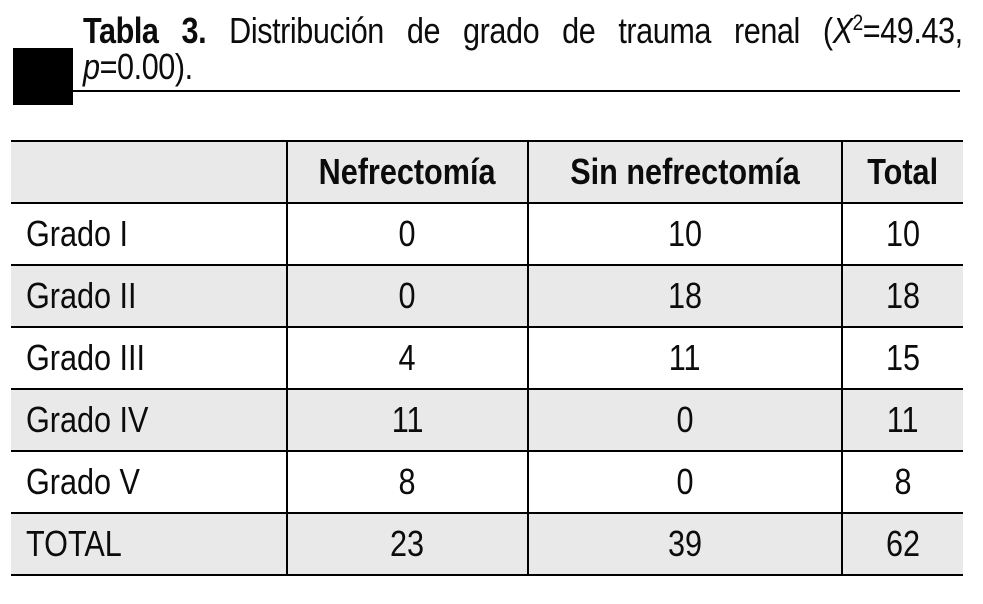 This screenshot has width=983, height=604. I want to click on caption-chi-exponent: 2, so click(858, 22).